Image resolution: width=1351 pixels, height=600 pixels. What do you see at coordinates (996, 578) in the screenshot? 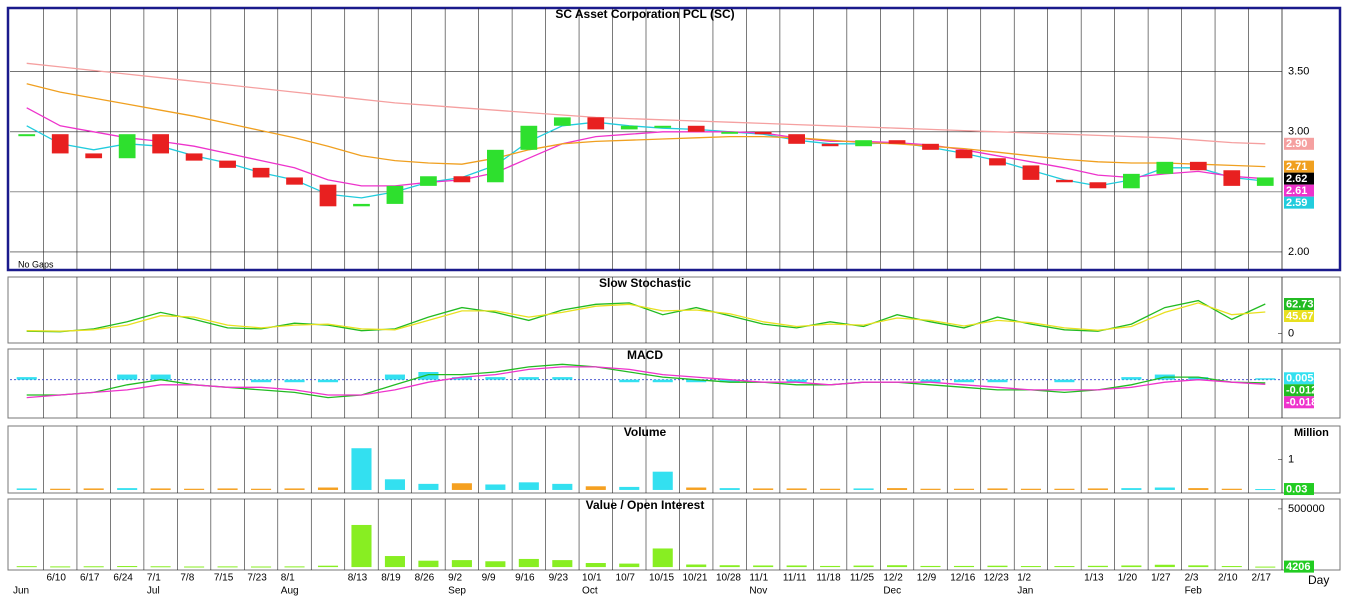
I see `x-tick-label: 12/23` at bounding box center [996, 578].